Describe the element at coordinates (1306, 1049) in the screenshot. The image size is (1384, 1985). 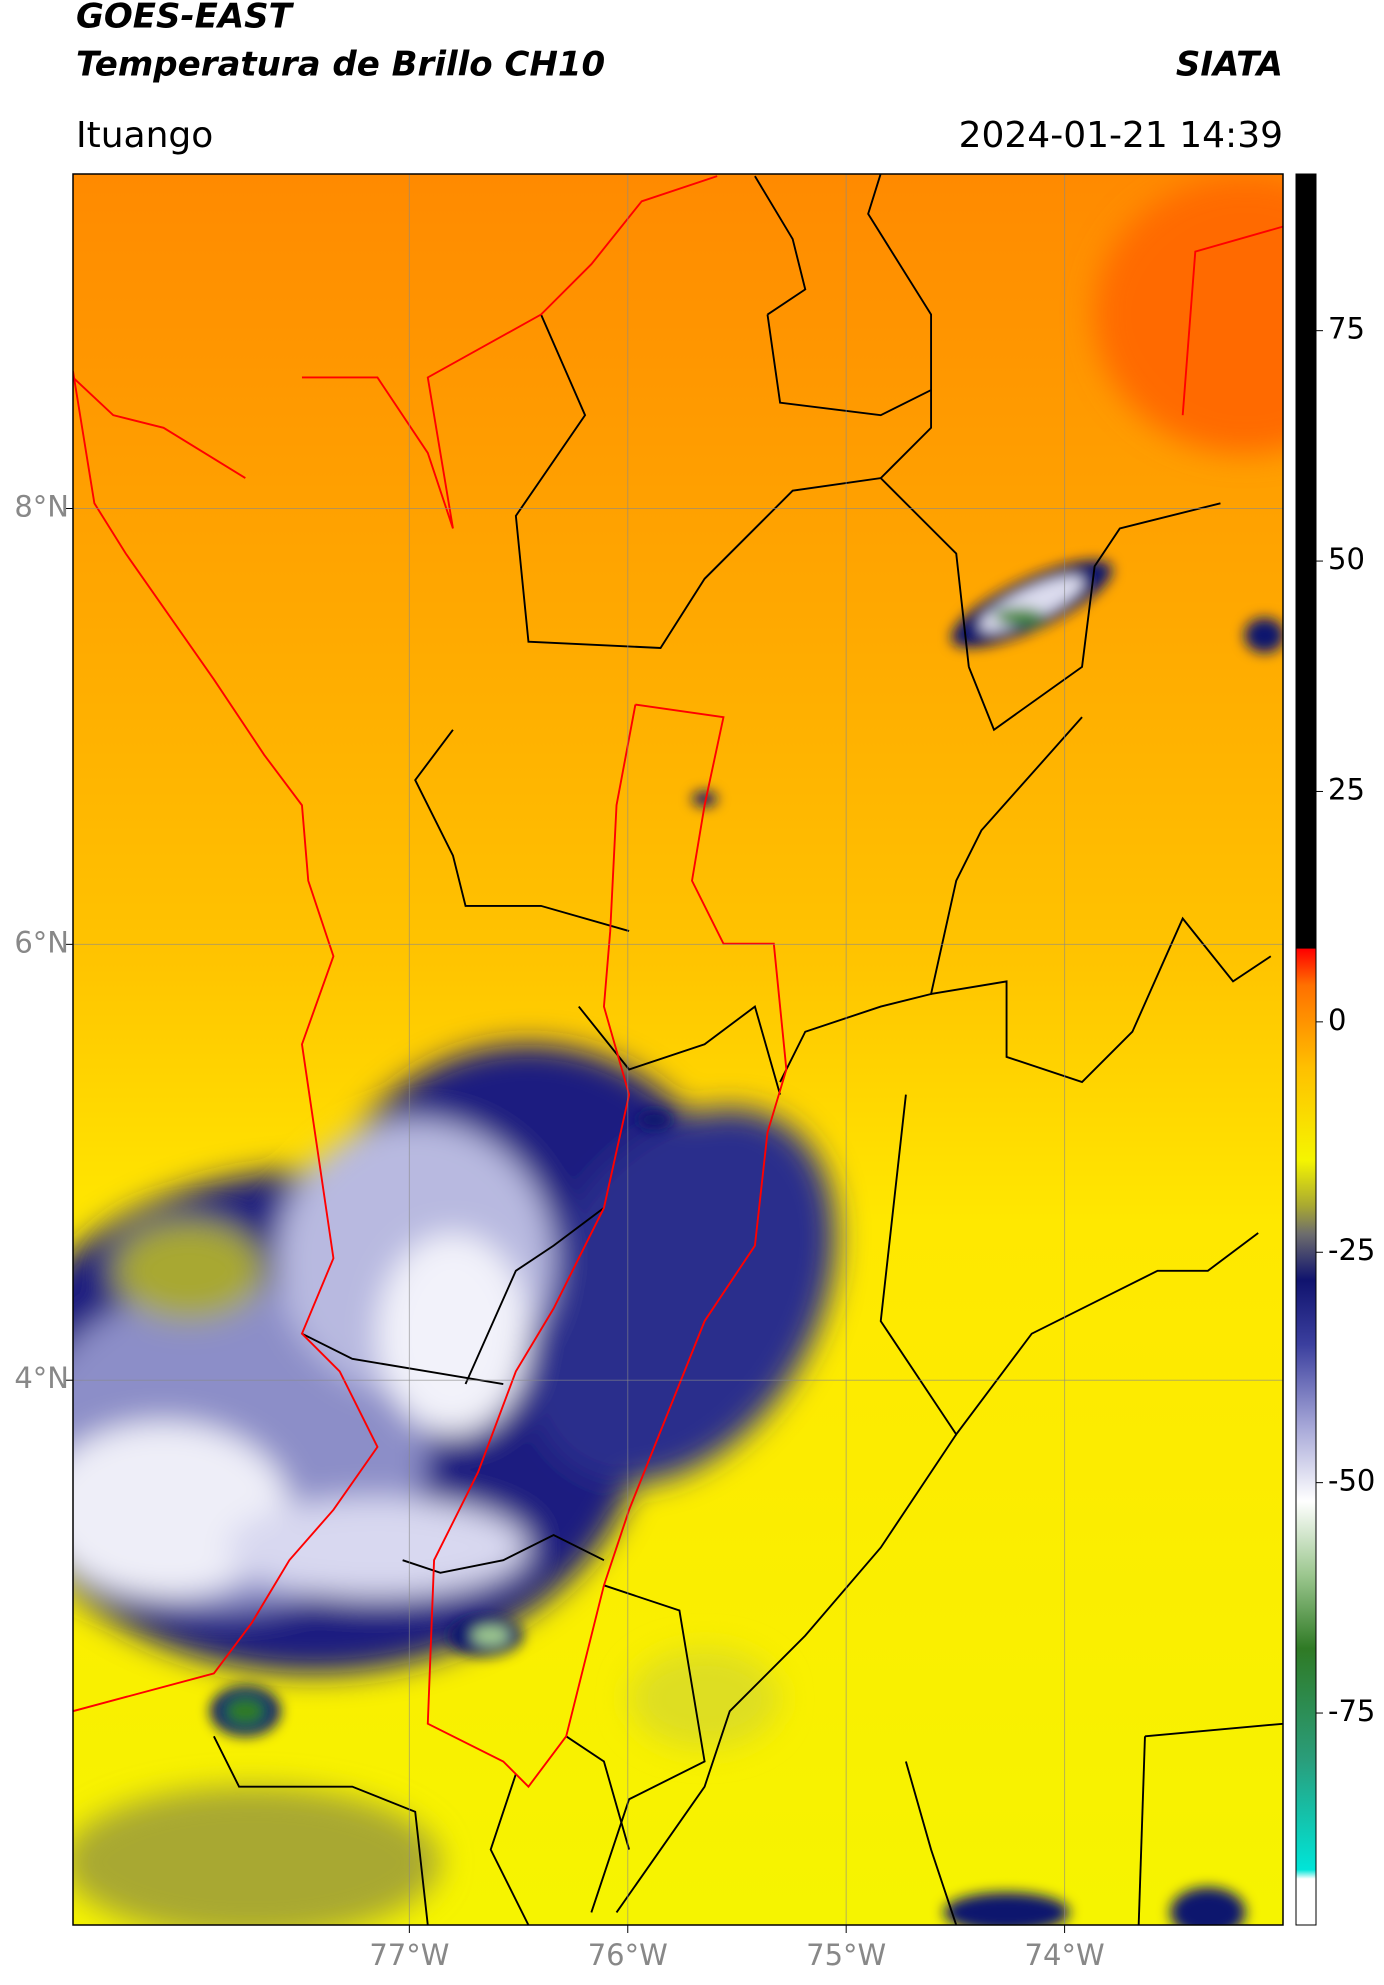
I see `colorbar-scale` at that location.